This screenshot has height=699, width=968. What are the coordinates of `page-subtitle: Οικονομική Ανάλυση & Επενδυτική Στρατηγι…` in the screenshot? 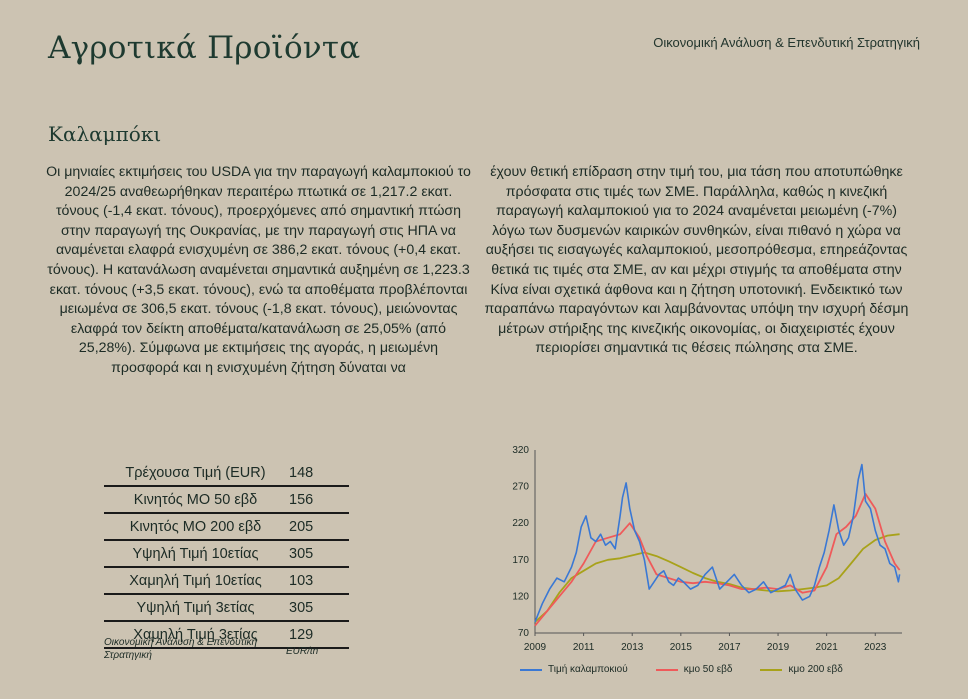 It's located at (786, 42).